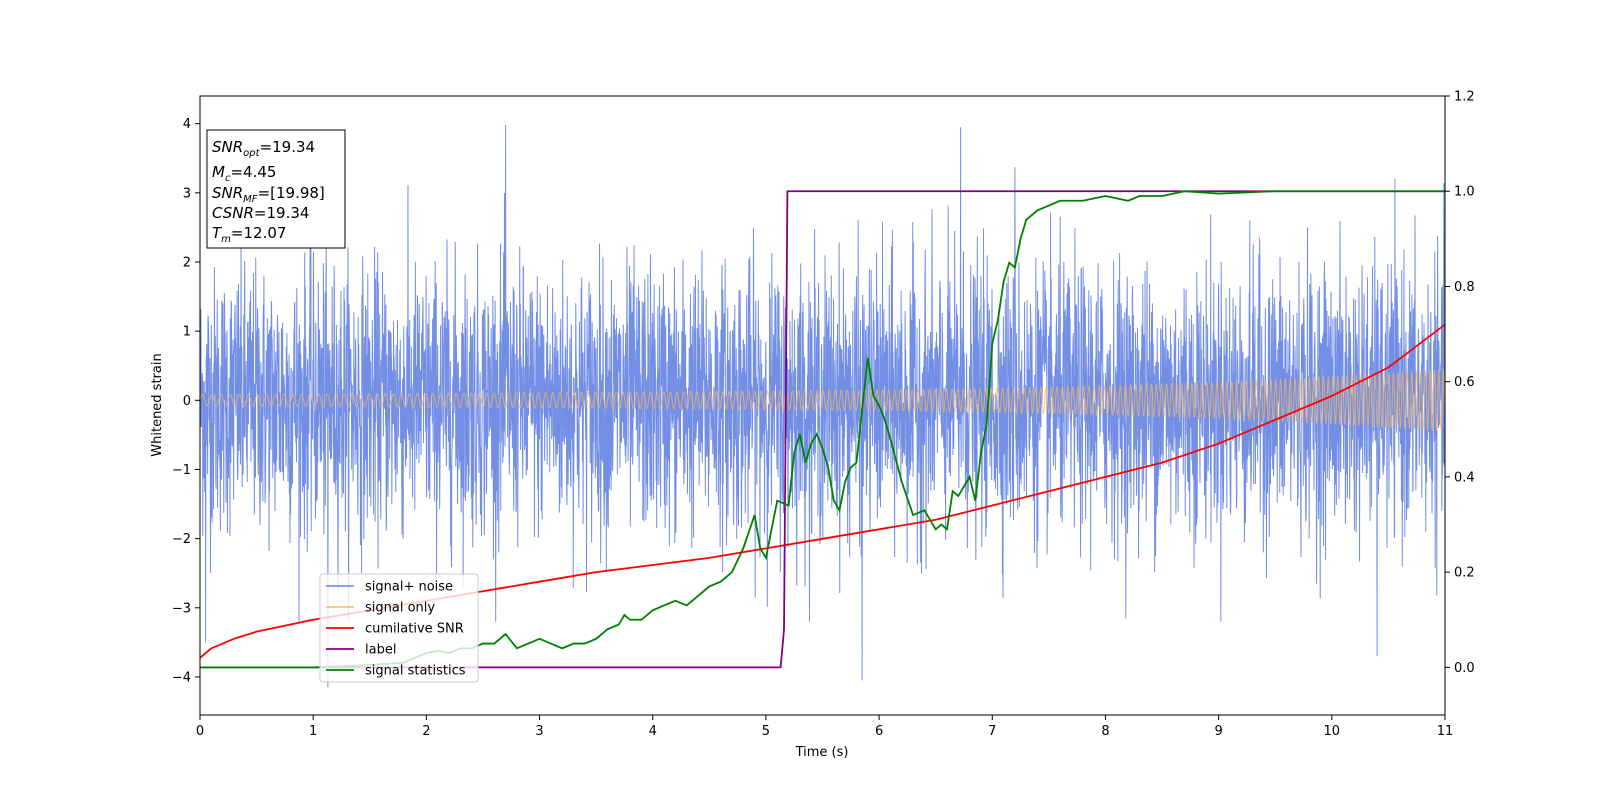 The image size is (1600, 800). What do you see at coordinates (249, 234) in the screenshot?
I see `annotation-line: Tm=12.07` at bounding box center [249, 234].